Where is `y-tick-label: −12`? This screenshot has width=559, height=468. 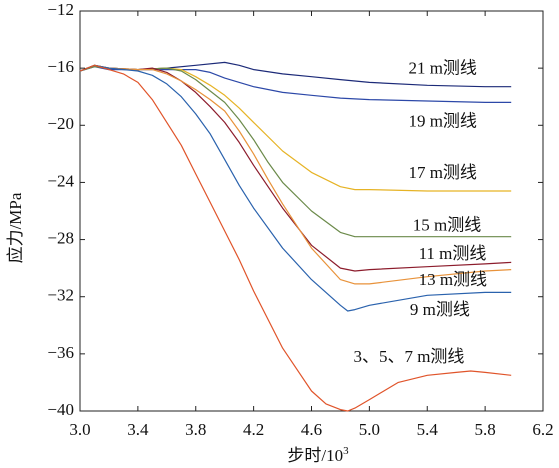 y-tick-label: −12 is located at coordinates (60, 9).